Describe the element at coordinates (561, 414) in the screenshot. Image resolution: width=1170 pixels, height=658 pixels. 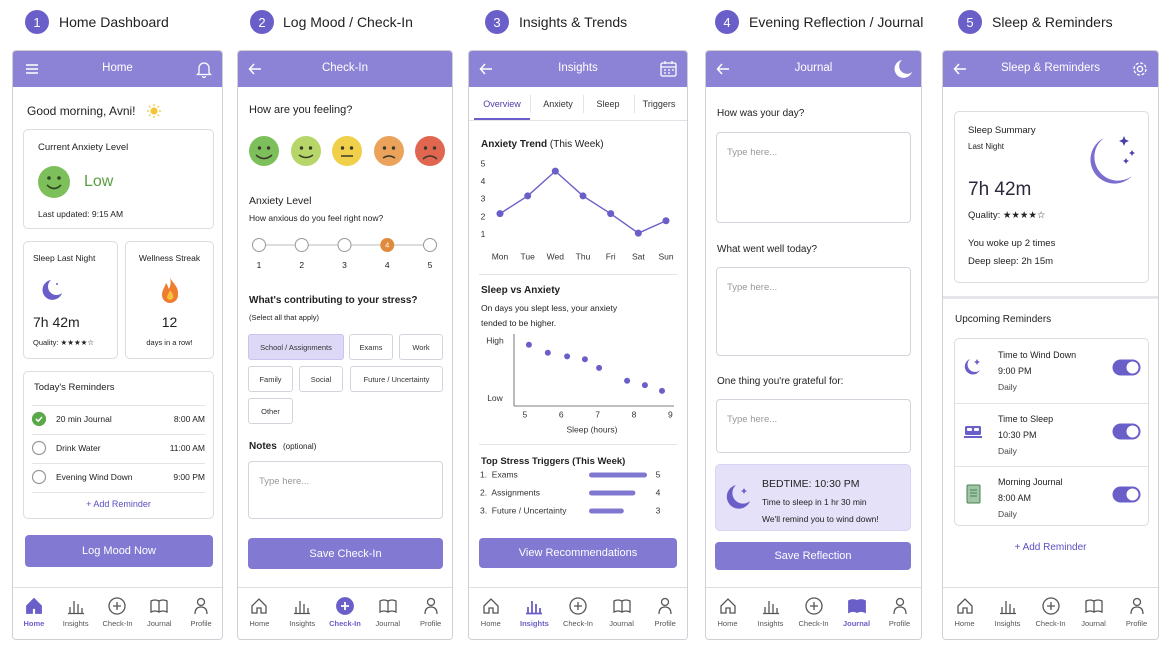
I see `x-tick-label: 6` at that location.